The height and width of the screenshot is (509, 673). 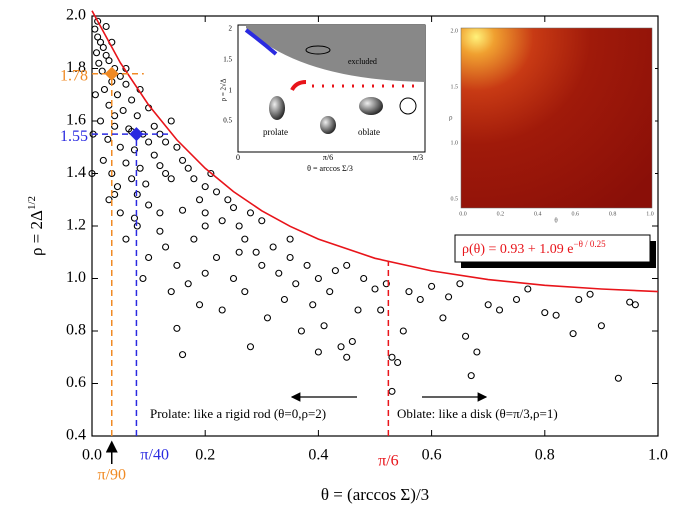 I want to click on prolate-icon, so click(x=277, y=108).